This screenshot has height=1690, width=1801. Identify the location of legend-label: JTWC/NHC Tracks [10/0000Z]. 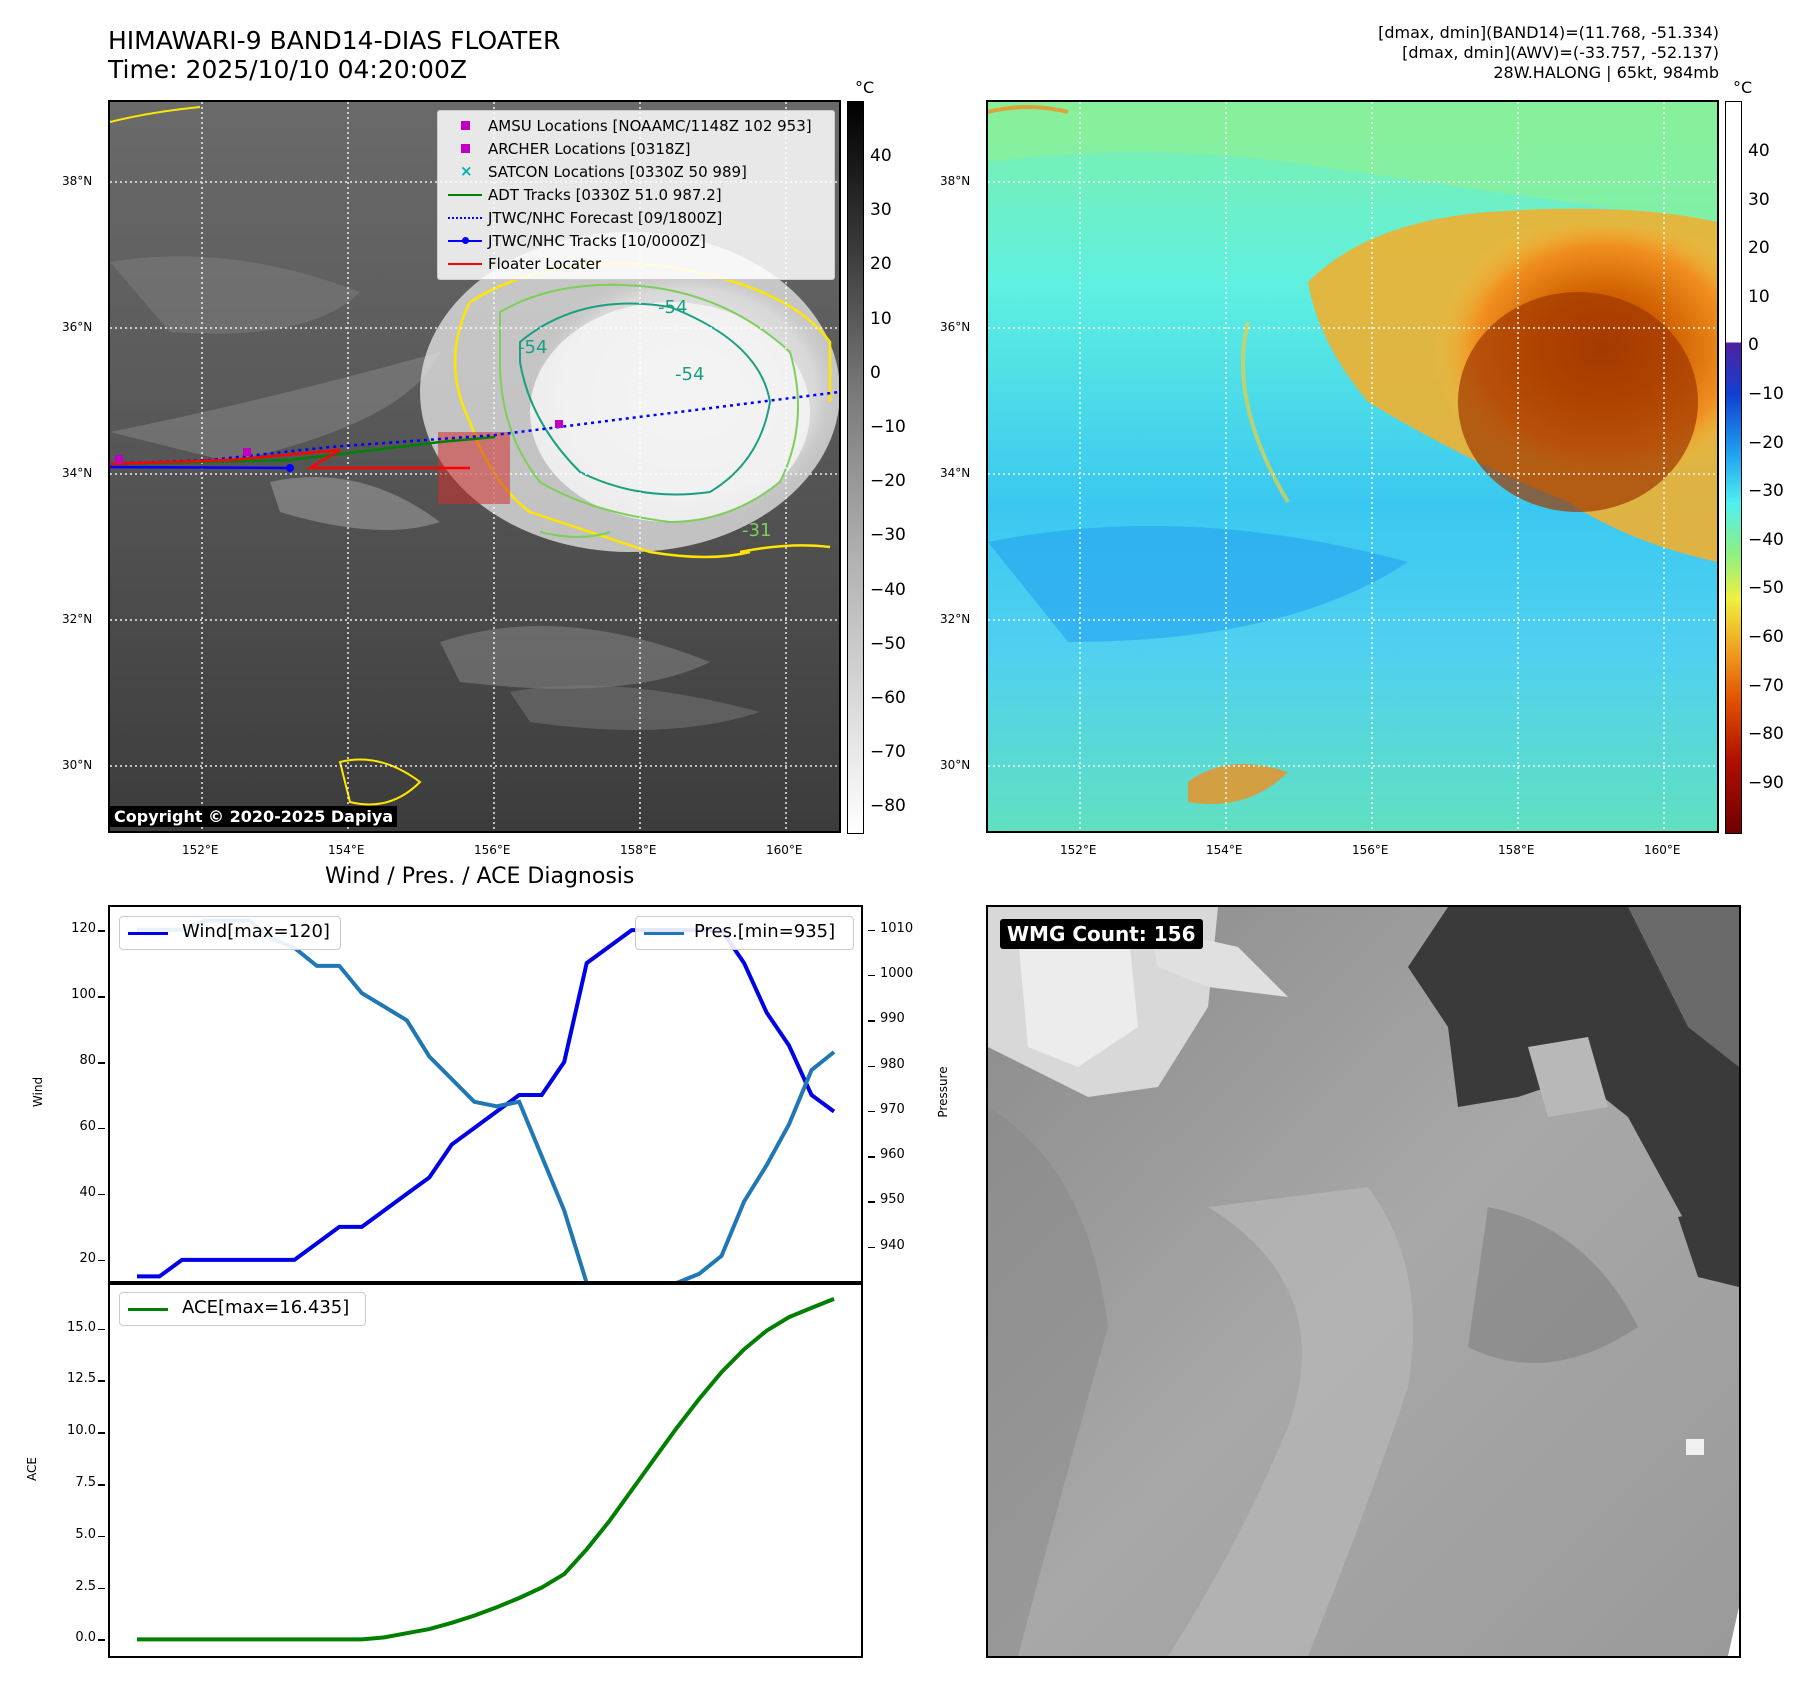
(597, 241).